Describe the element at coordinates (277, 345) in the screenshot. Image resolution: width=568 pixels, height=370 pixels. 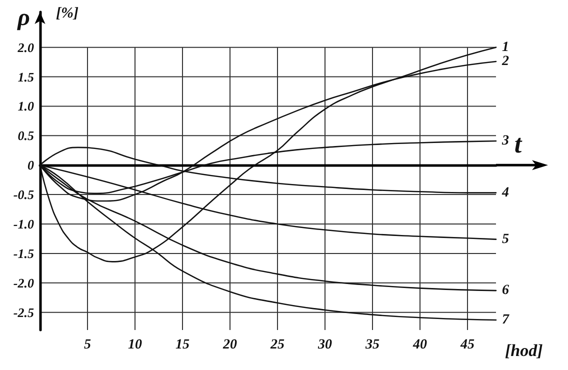
I see `x-tick-label: 25` at that location.